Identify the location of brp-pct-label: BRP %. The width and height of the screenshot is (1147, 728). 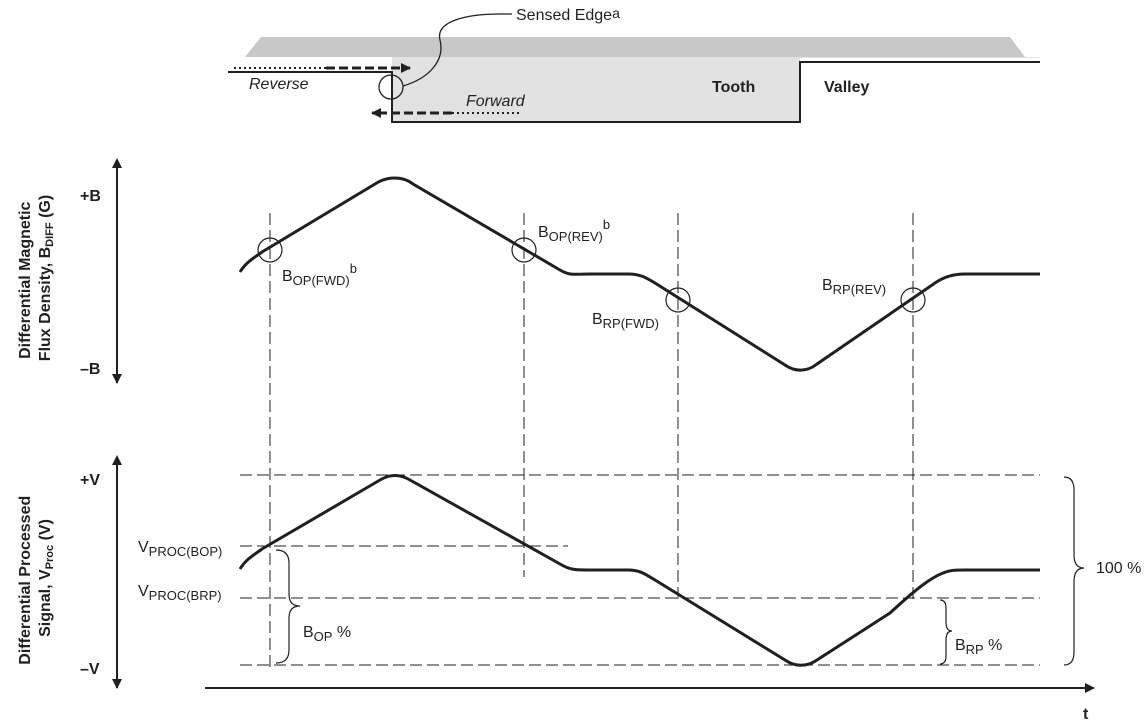
(978, 647).